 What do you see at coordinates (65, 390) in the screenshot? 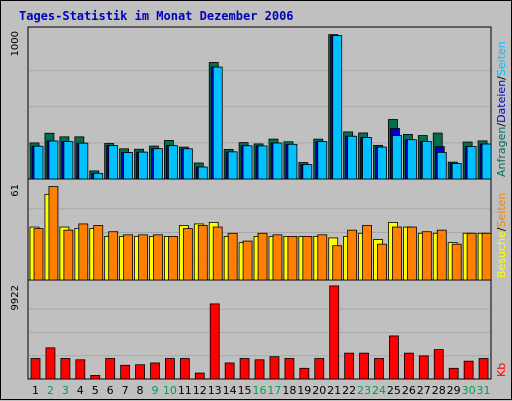
I see `x-tick-label: 3` at bounding box center [65, 390].